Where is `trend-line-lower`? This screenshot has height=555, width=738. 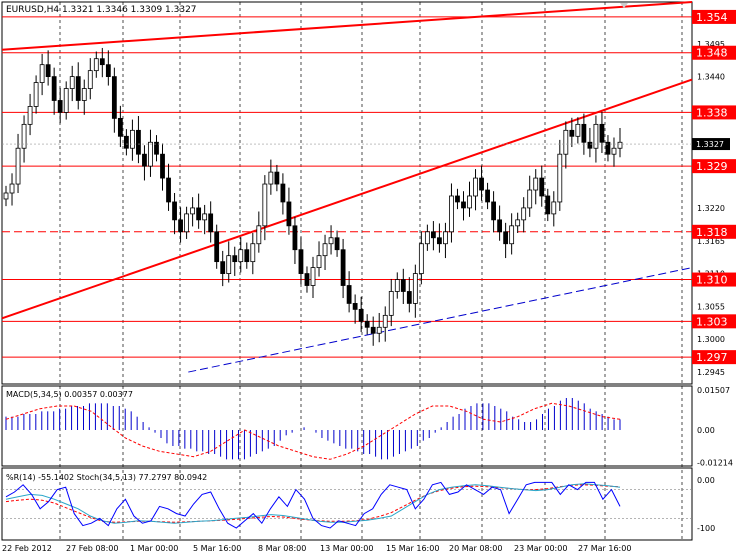 trend-line-lower is located at coordinates (440, 320).